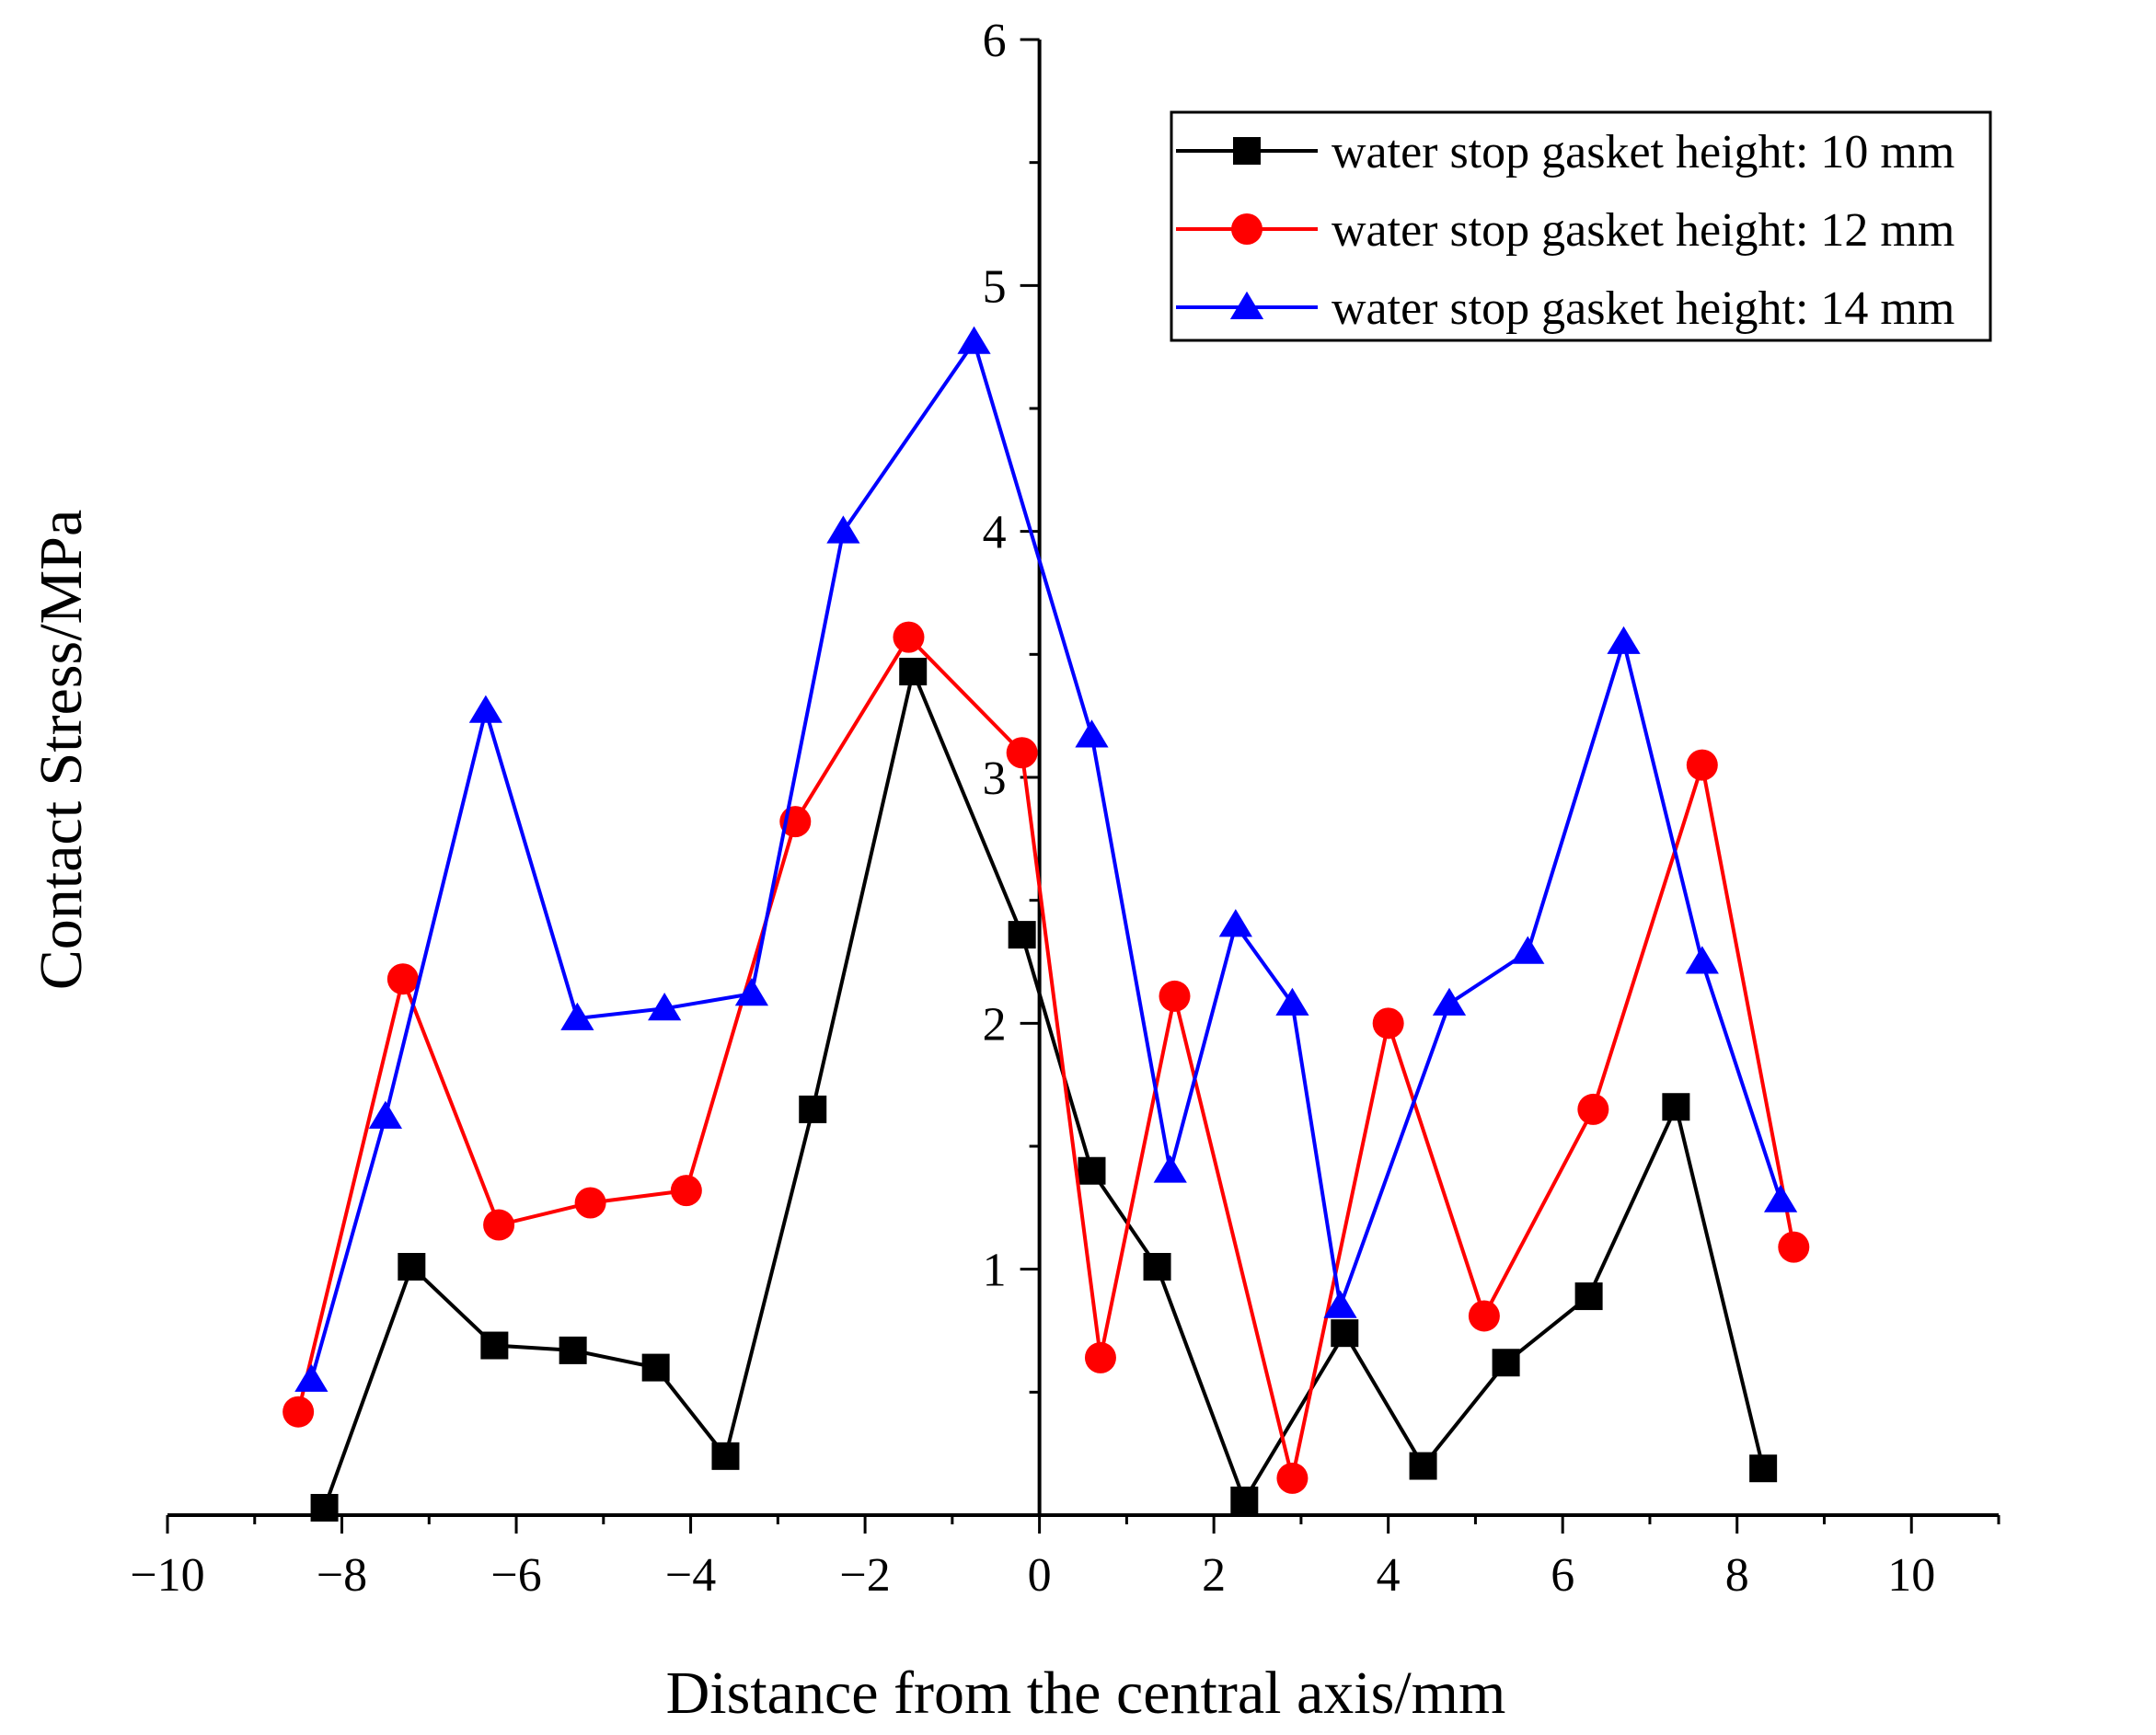 The width and height of the screenshot is (2156, 1735). Describe the element at coordinates (1214, 1575) in the screenshot. I see `x-tick-label: 2` at that location.